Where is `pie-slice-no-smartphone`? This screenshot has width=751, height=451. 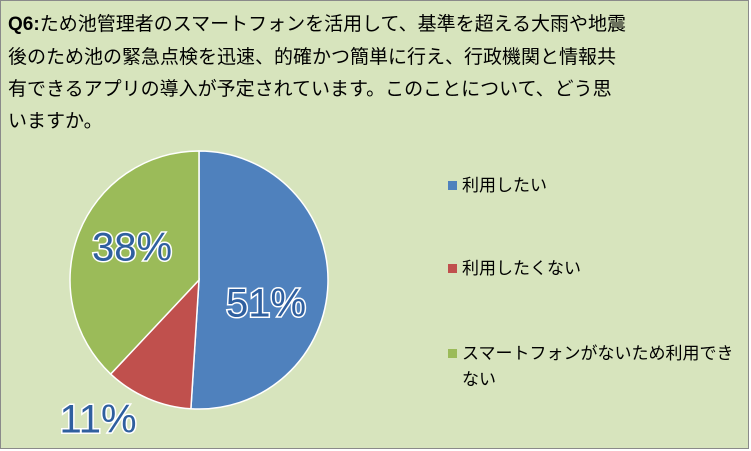 pie-slice-no-smartphone is located at coordinates (134, 263).